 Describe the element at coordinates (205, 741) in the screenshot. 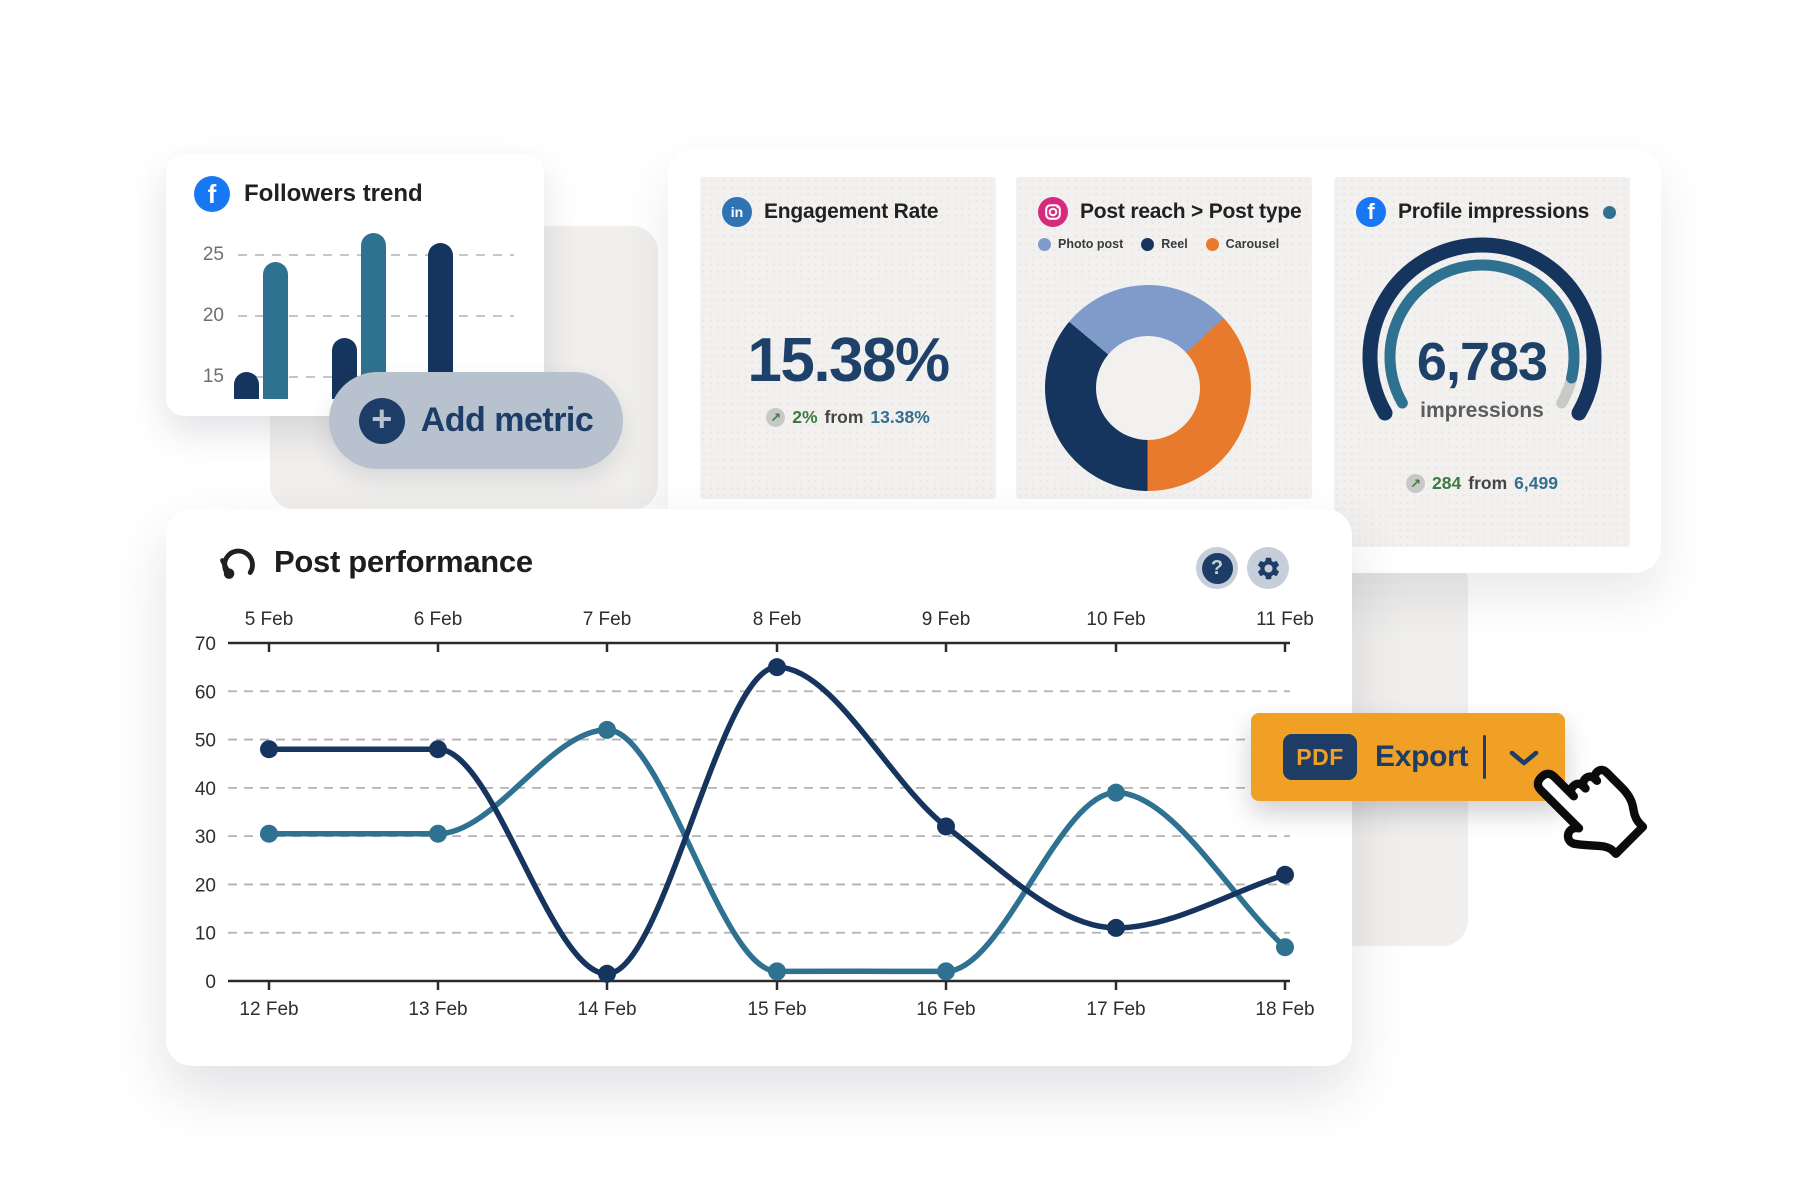

I see `y-axis-label: 50` at that location.